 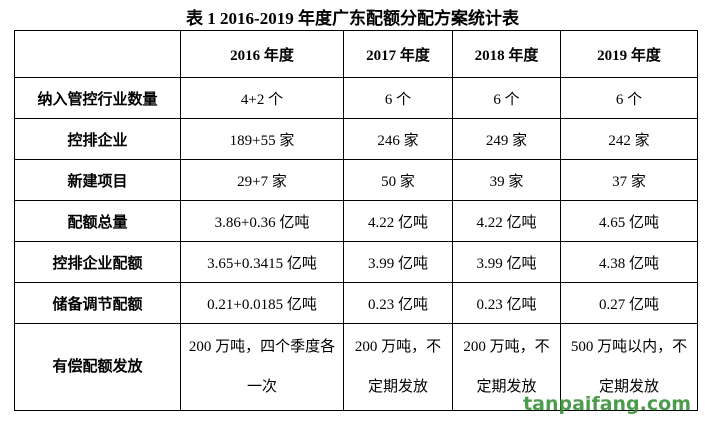 I want to click on table-cell: 4.65 亿吨, so click(x=629, y=221).